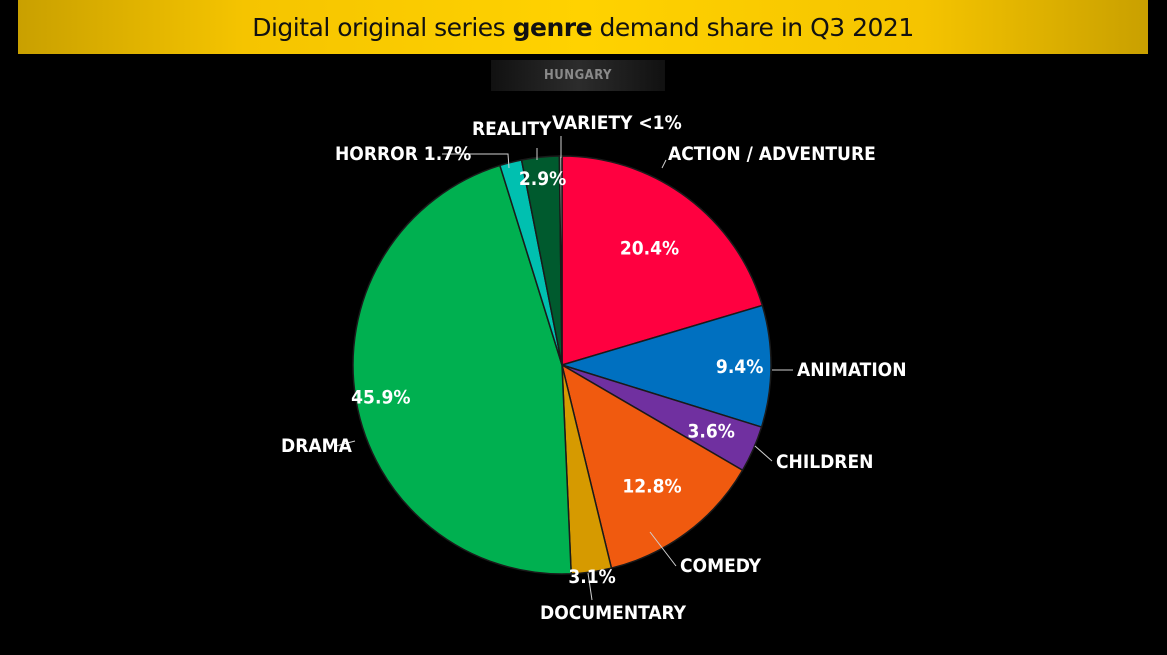  What do you see at coordinates (649, 249) in the screenshot?
I see `slice-value-action-adventure: 20.4%` at bounding box center [649, 249].